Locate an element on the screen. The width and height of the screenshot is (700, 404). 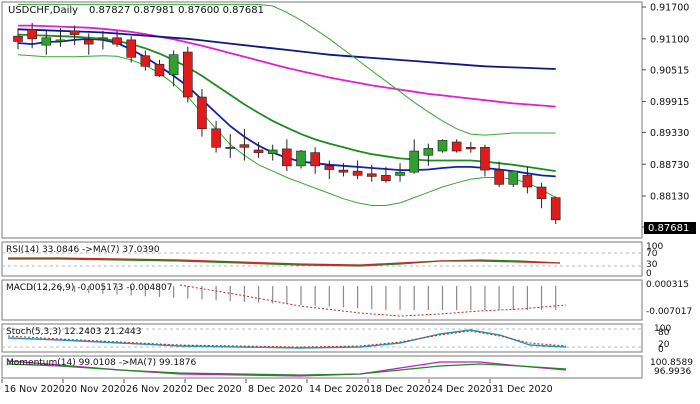
price-tick-label: 0.89330 is located at coordinates (669, 133).